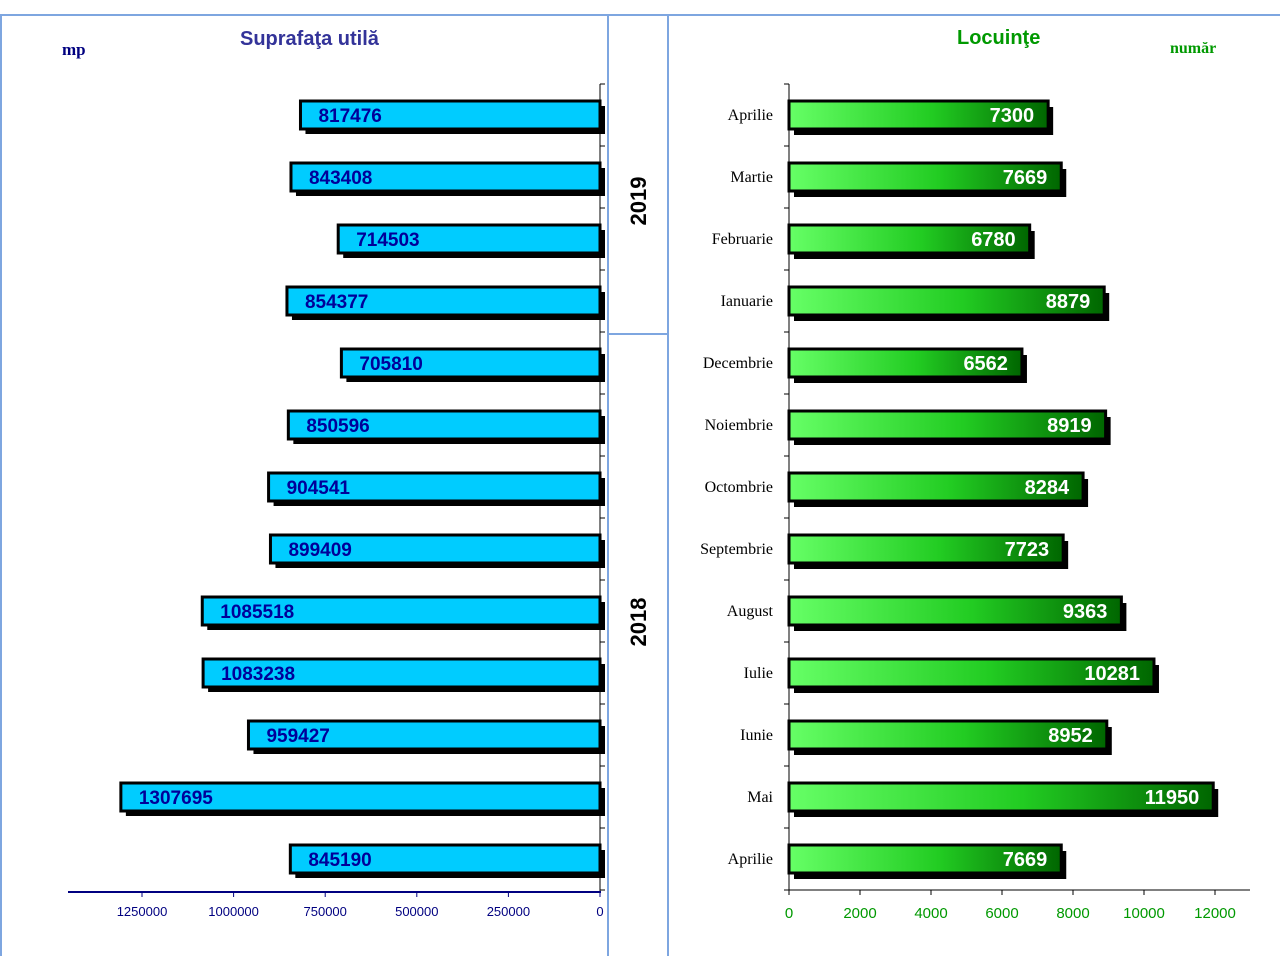 This screenshot has width=1280, height=956. Describe the element at coordinates (599, 911) in the screenshot. I see `left-tick-label: 0` at that location.